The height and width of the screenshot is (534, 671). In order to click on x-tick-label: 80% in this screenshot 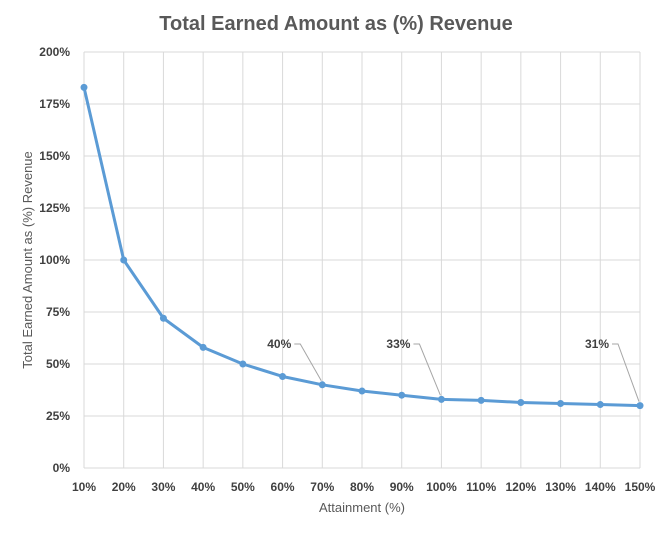, I will do `click(362, 487)`.